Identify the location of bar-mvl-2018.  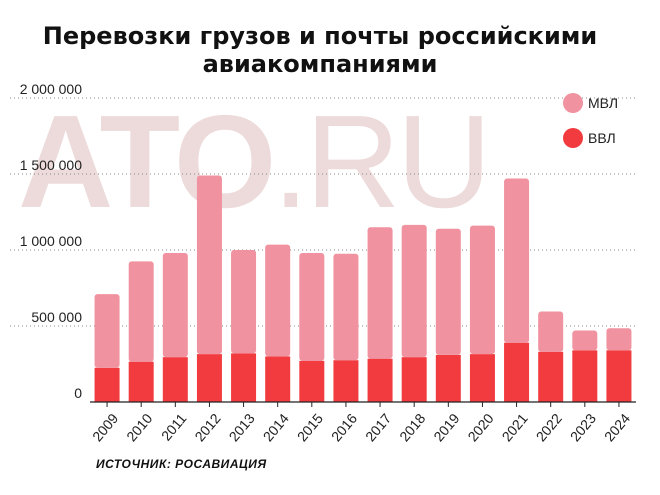
(414, 291).